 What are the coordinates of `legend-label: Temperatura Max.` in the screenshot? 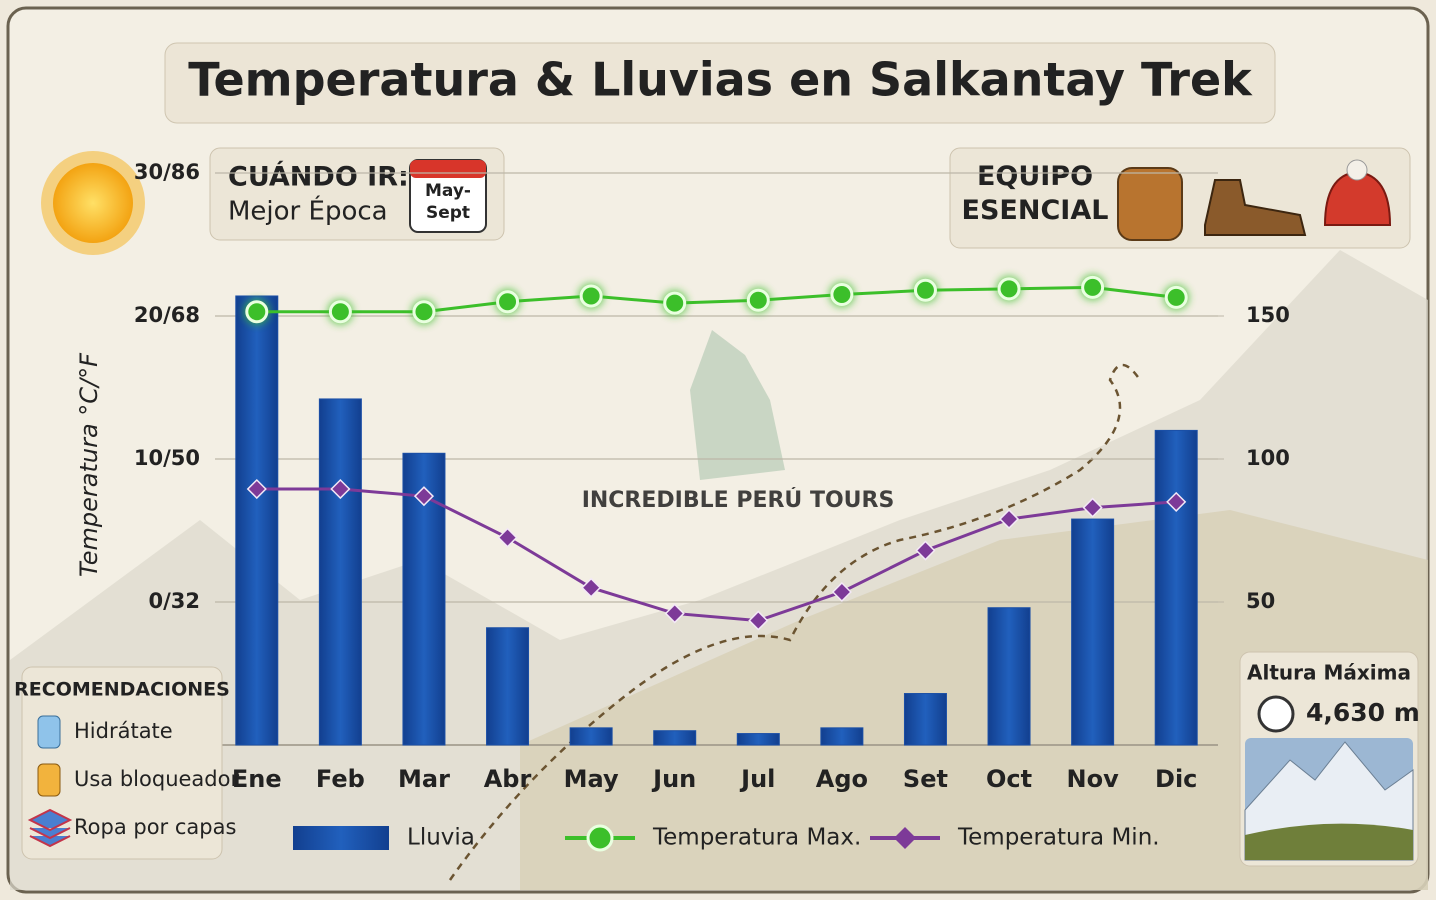 It's located at (756, 838).